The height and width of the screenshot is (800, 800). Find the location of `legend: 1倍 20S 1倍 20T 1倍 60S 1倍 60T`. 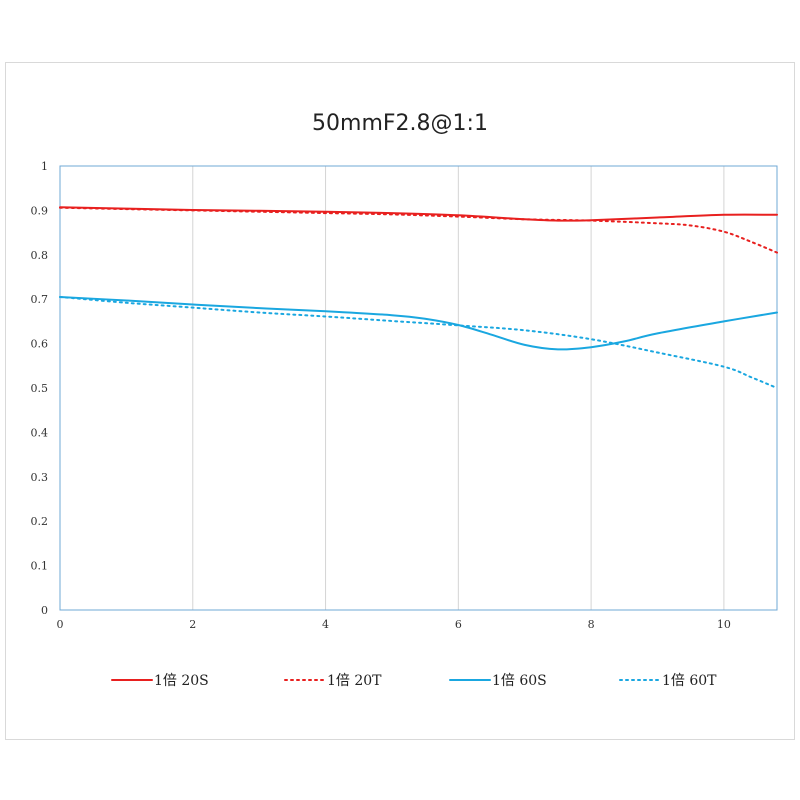

legend: 1倍 20S 1倍 20T 1倍 60S 1倍 60T is located at coordinates (414, 681).